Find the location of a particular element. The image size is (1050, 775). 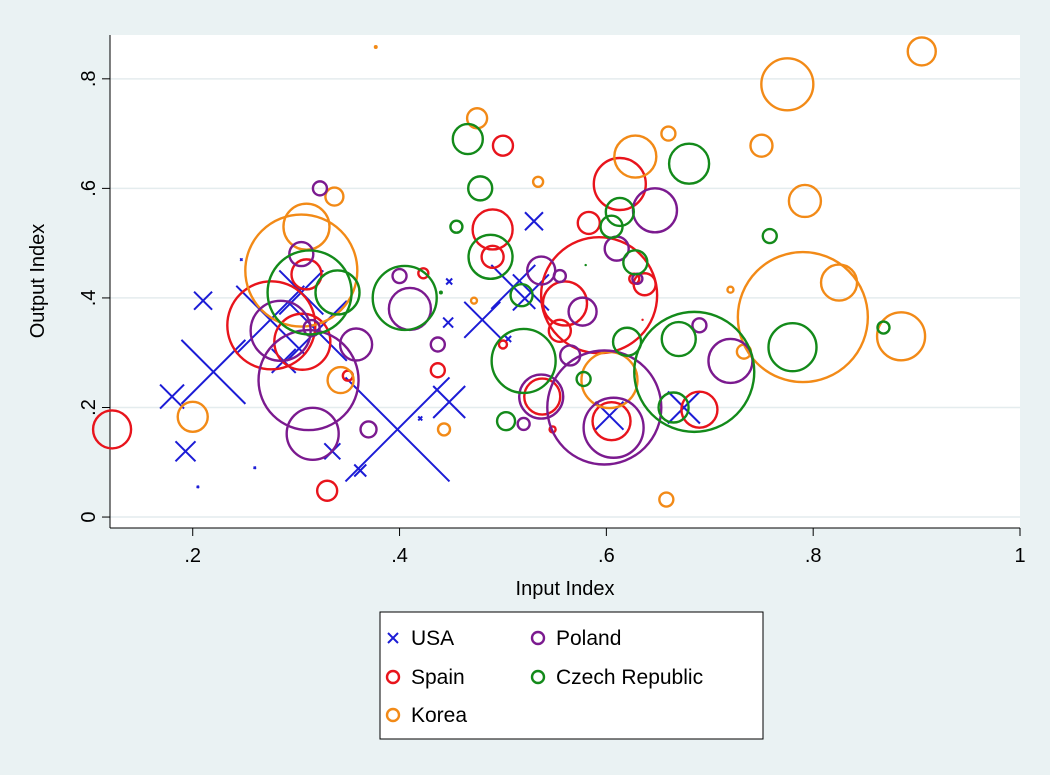

legend-label-czech-republic: Czech Republic is located at coordinates (629, 677).